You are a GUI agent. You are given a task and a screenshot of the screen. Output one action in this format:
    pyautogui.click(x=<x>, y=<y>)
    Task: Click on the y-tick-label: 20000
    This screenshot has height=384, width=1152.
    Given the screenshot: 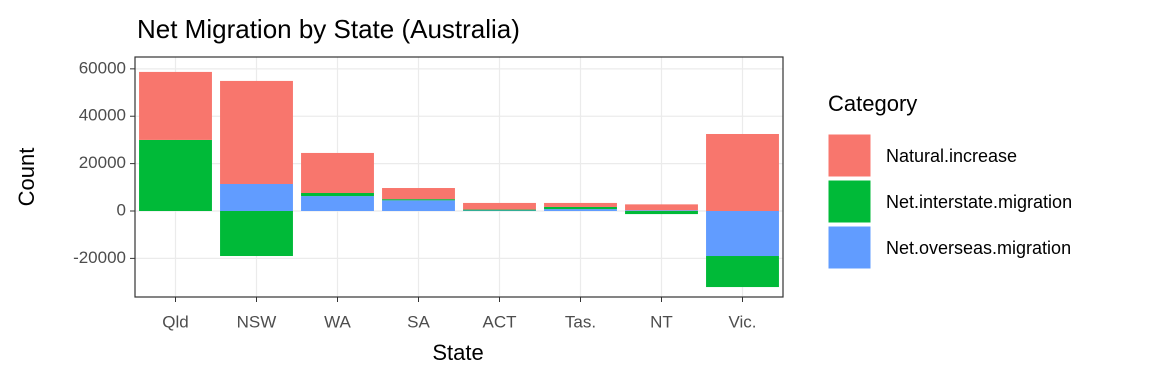 What is the action you would take?
    pyautogui.click(x=102, y=162)
    